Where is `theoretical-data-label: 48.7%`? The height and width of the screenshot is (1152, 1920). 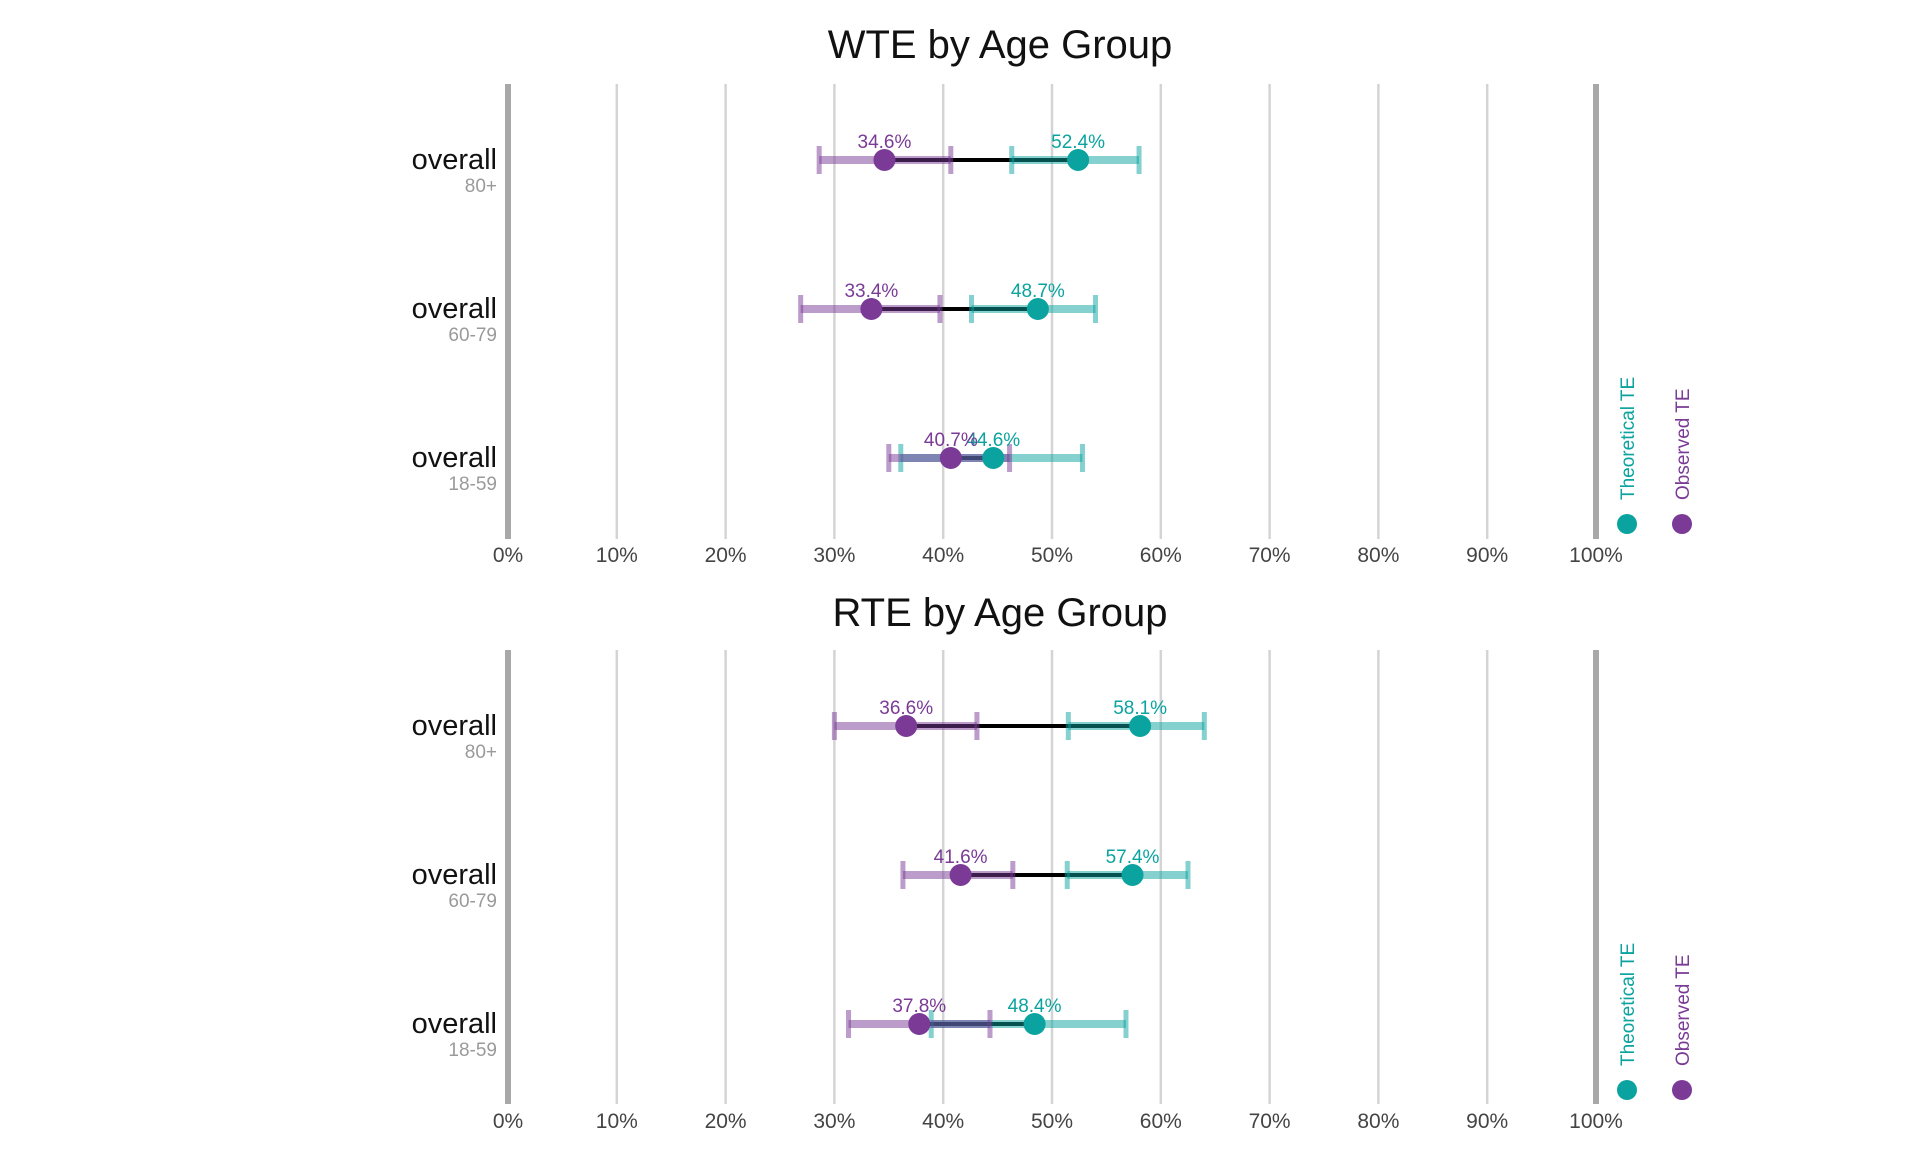
theoretical-data-label: 48.7% is located at coordinates (1038, 291).